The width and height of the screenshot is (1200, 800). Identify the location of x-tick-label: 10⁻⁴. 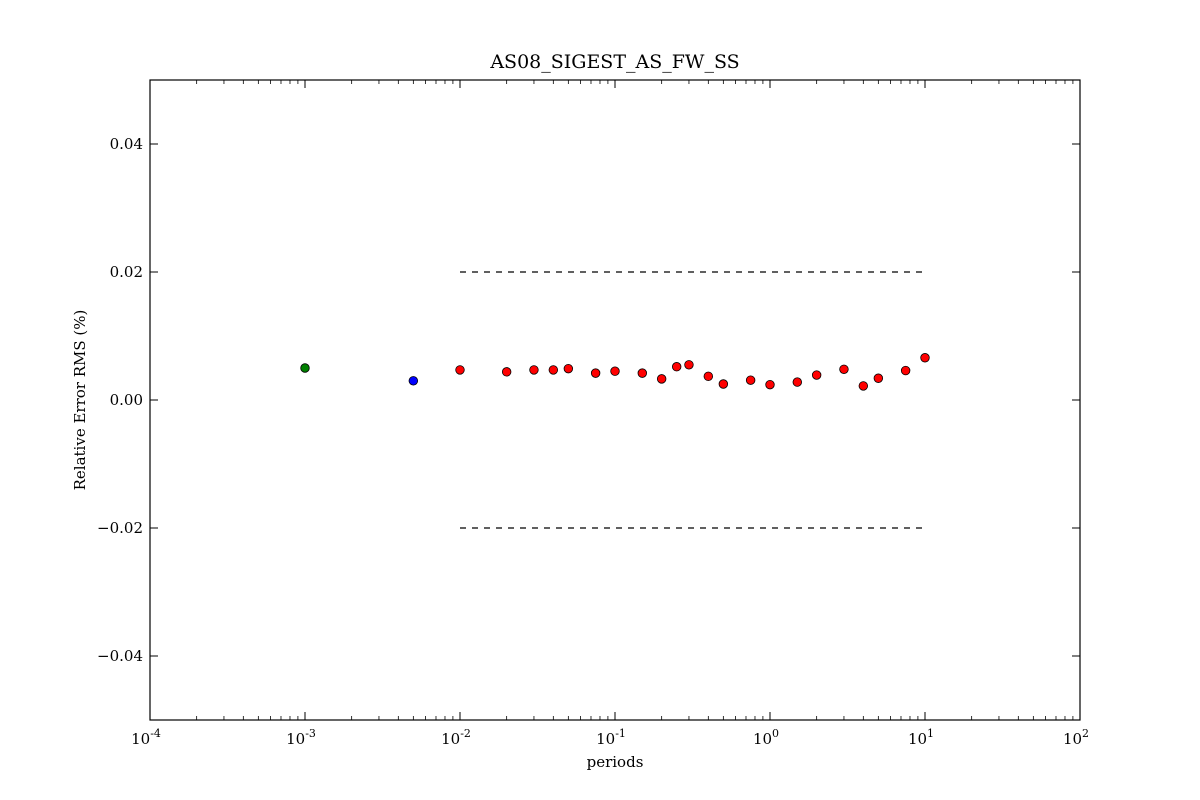
(146, 737).